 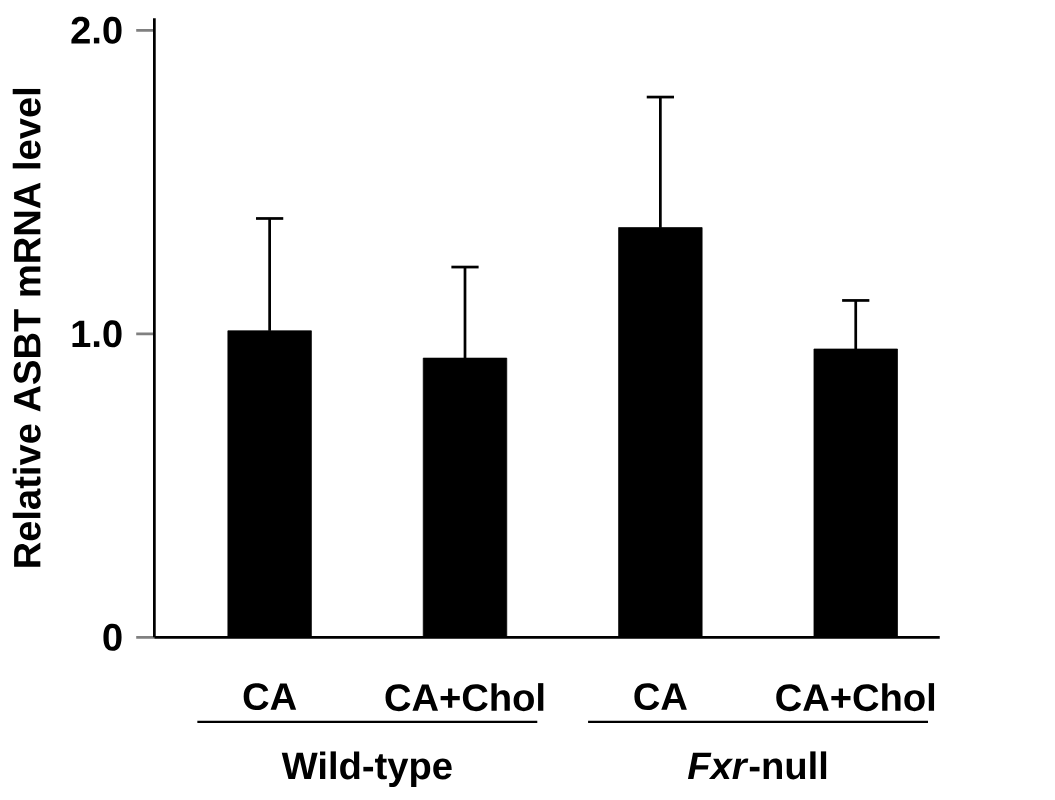 What do you see at coordinates (96, 30) in the screenshot?
I see `y-tick-label: 2.0` at bounding box center [96, 30].